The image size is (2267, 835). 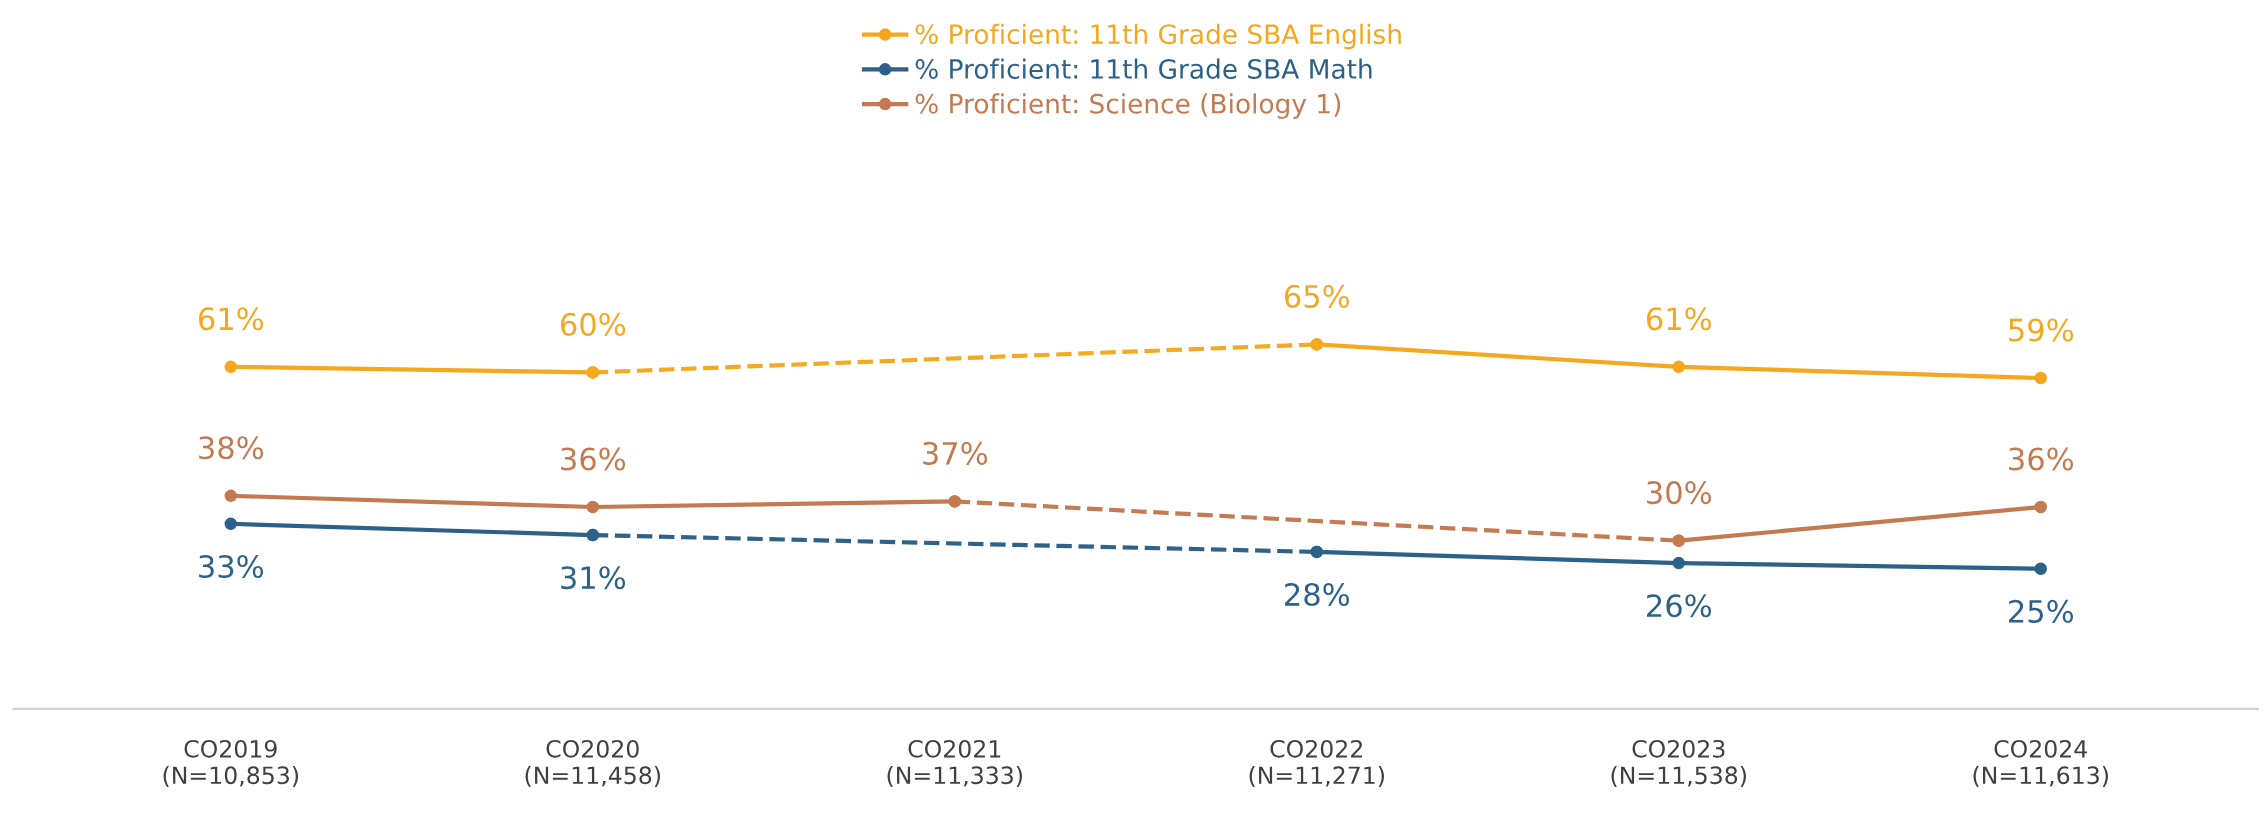 I want to click on data-label: 31%, so click(x=593, y=578).